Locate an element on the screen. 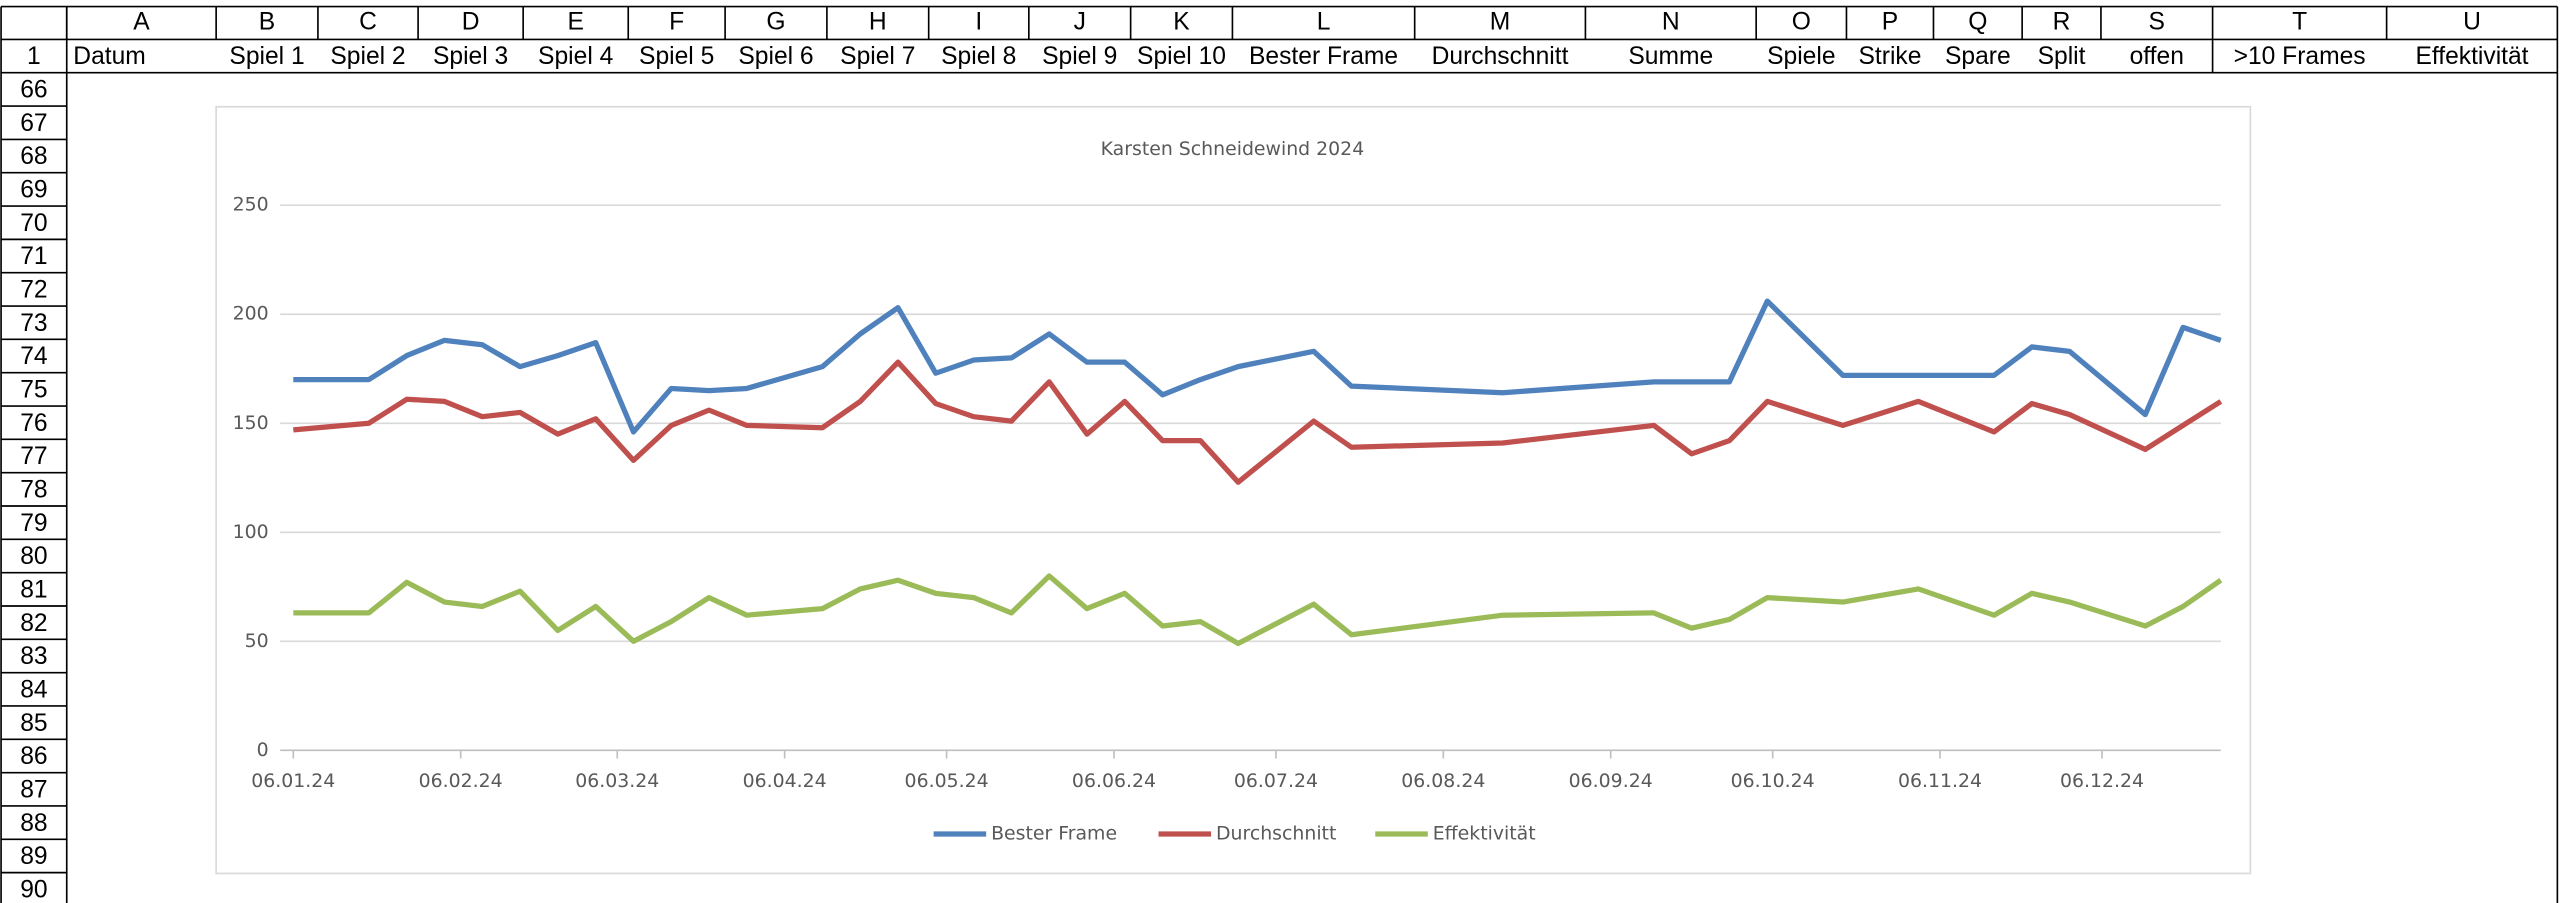  header-cell: offen is located at coordinates (2157, 56).